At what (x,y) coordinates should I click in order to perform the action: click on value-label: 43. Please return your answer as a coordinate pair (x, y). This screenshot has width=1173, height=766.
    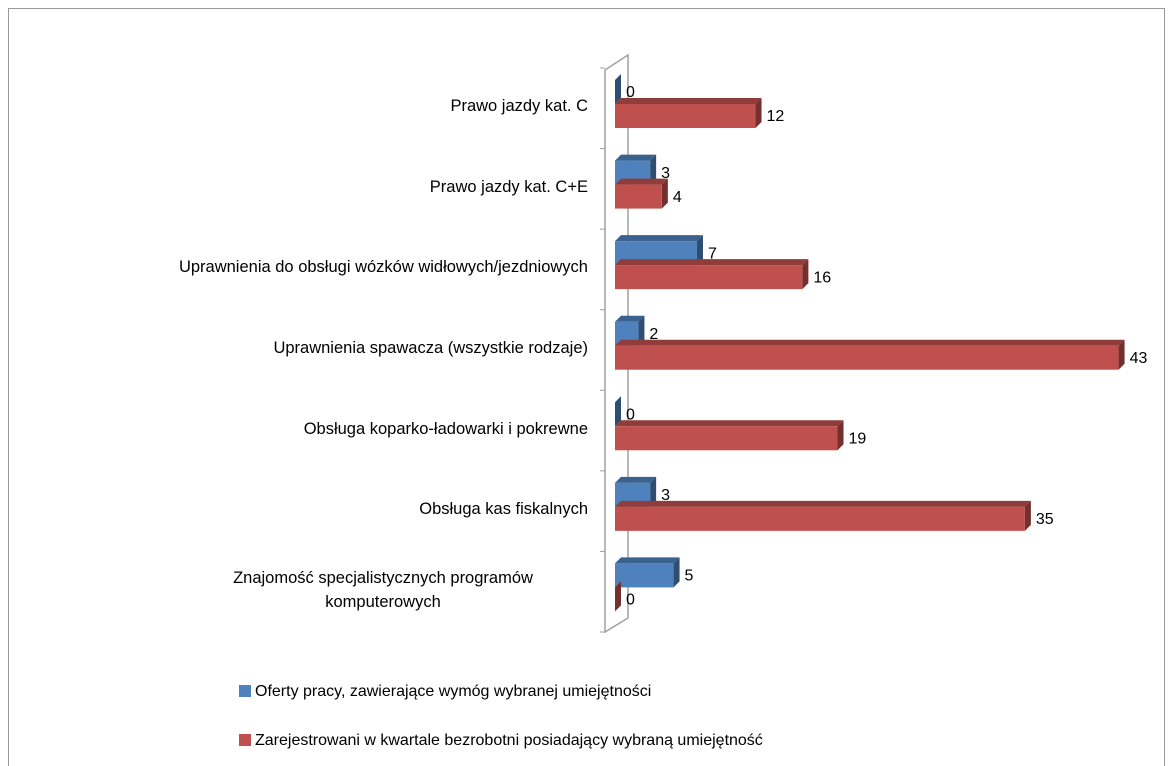
    Looking at the image, I should click on (1139, 358).